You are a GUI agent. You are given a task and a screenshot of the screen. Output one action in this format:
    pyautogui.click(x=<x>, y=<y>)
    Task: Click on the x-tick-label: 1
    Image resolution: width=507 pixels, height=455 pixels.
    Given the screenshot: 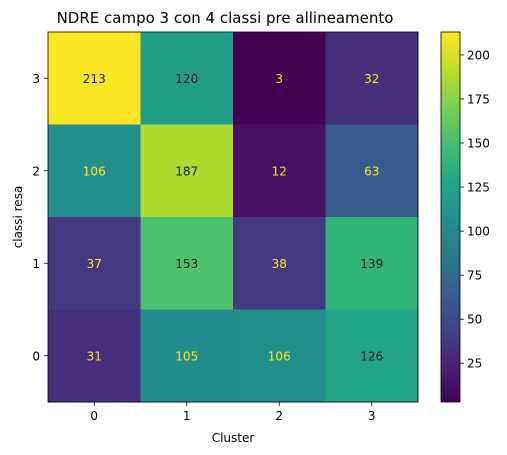 What is the action you would take?
    pyautogui.click(x=187, y=416)
    